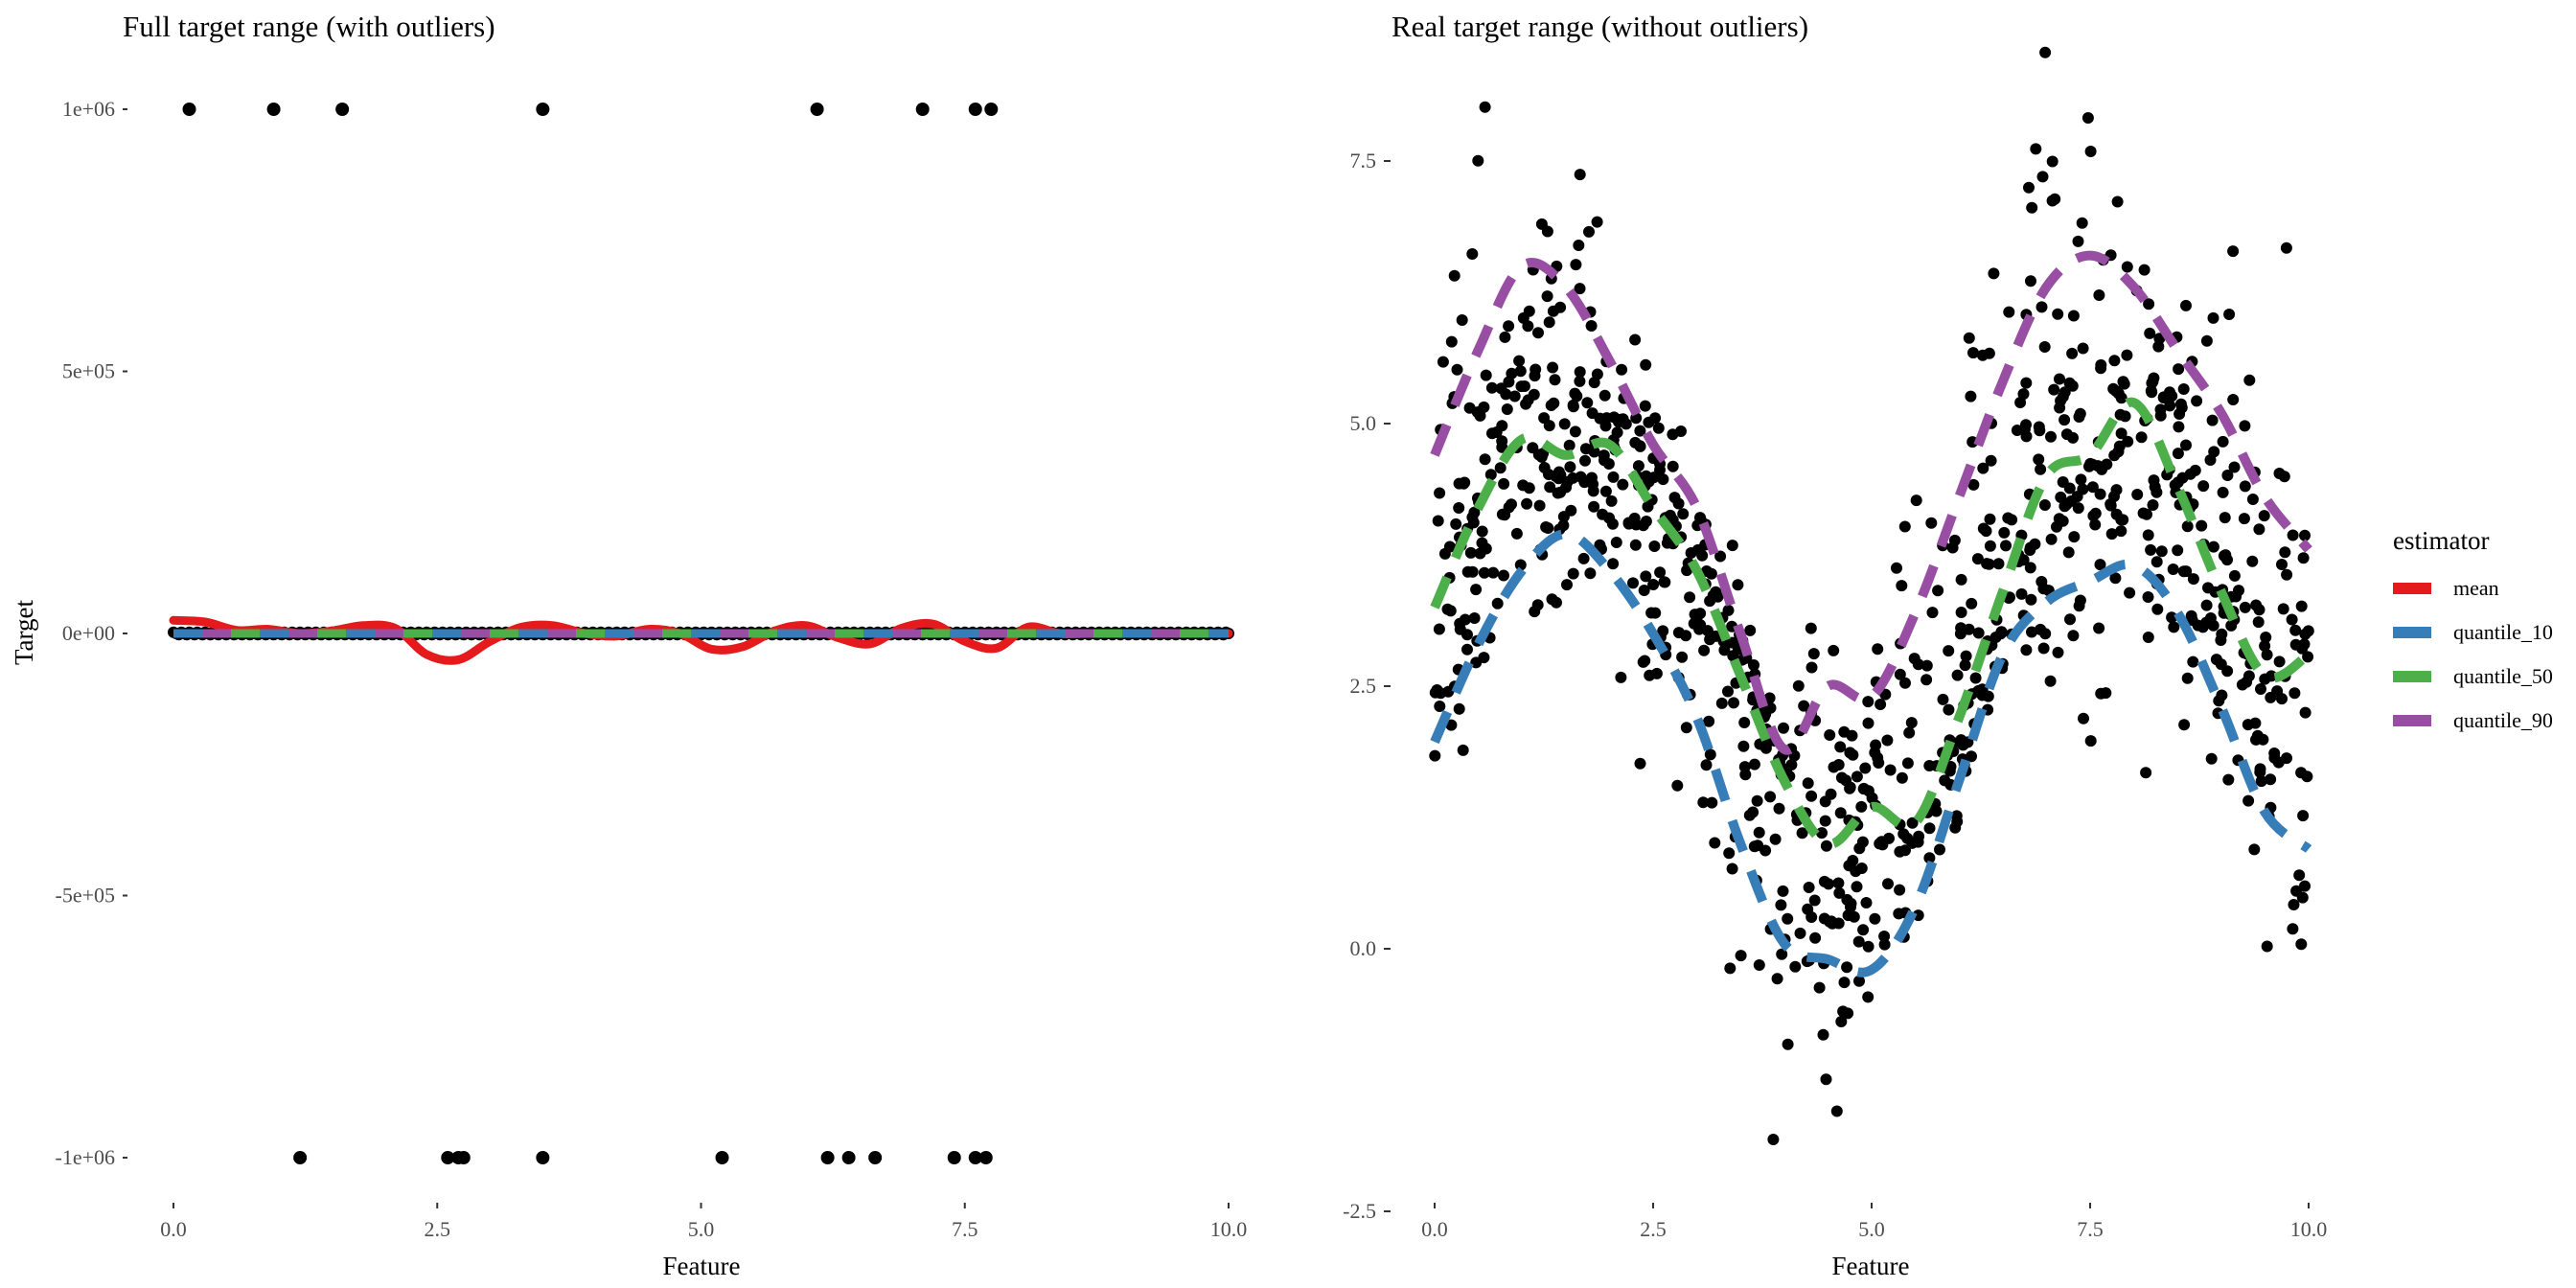 The width and height of the screenshot is (2576, 1288). I want to click on x-tick-label: 2.5, so click(1653, 1229).